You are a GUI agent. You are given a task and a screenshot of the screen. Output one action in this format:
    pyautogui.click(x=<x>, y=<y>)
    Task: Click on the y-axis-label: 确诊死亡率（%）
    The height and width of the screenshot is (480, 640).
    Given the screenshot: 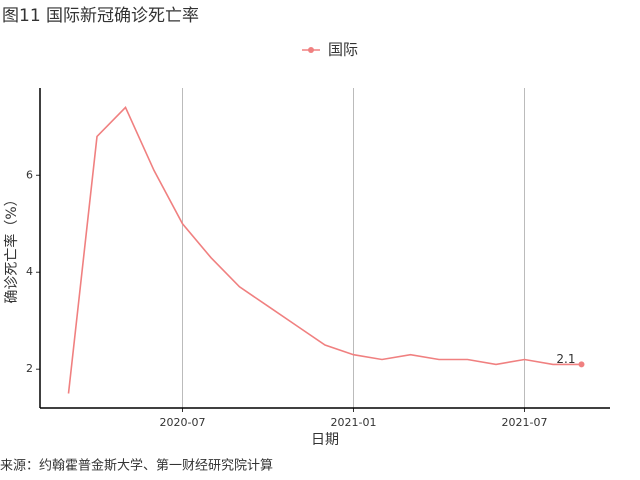 What is the action you would take?
    pyautogui.click(x=11, y=247)
    